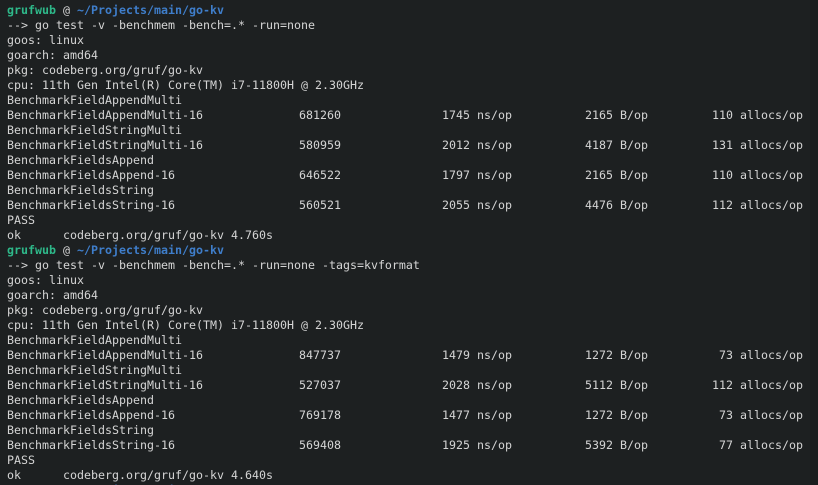 The width and height of the screenshot is (818, 485). I want to click on benchmark-name-iterations: BenchmarkFieldStringMulti-16 527037, so click(174, 385).